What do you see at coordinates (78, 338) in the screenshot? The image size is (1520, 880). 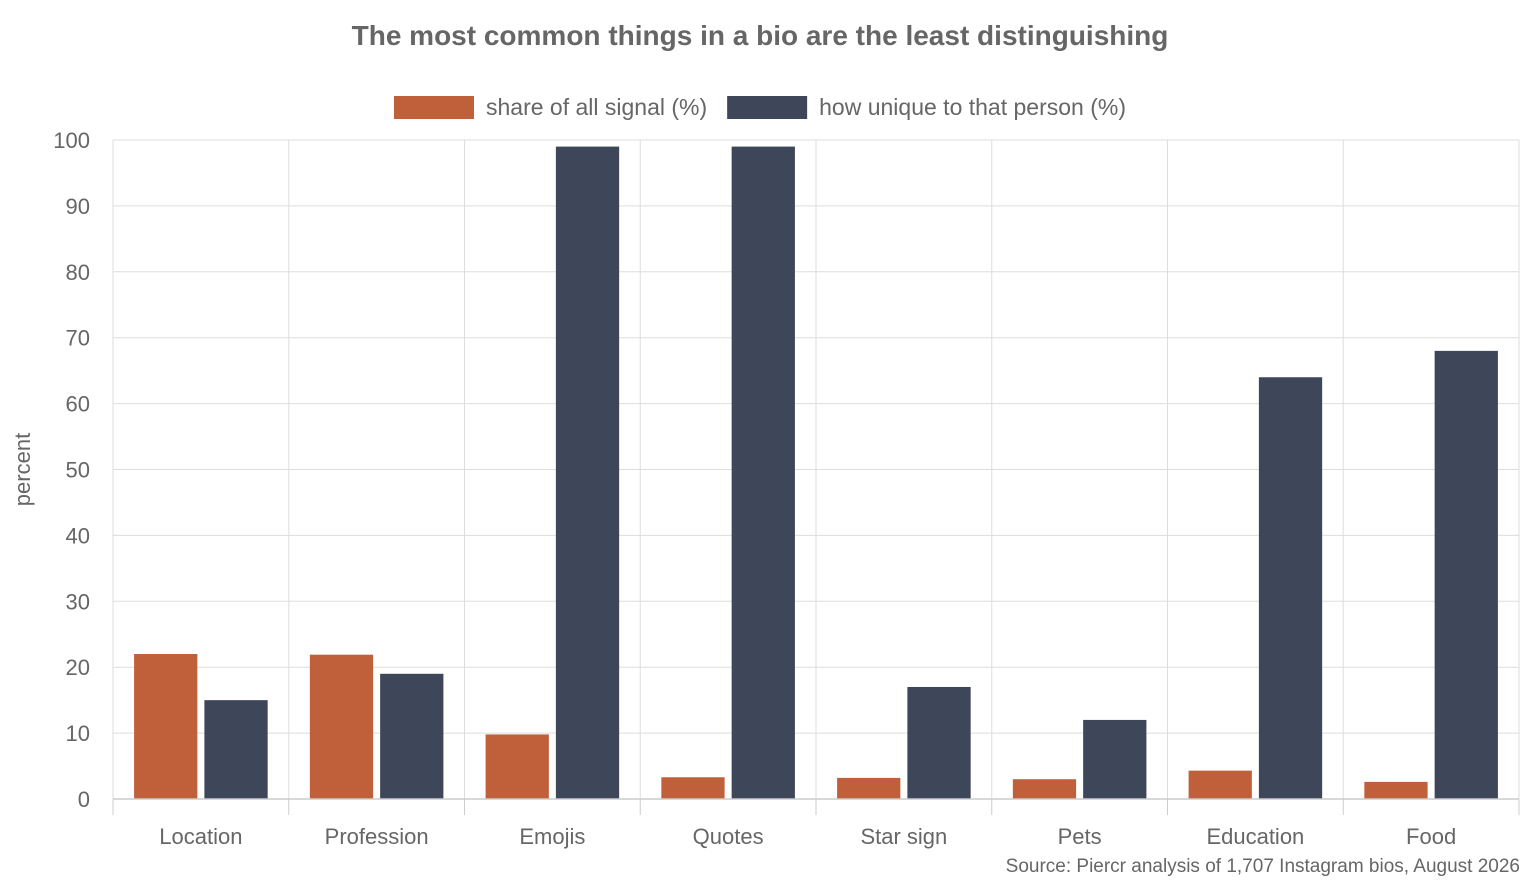 I see `y-tick-label: 70` at bounding box center [78, 338].